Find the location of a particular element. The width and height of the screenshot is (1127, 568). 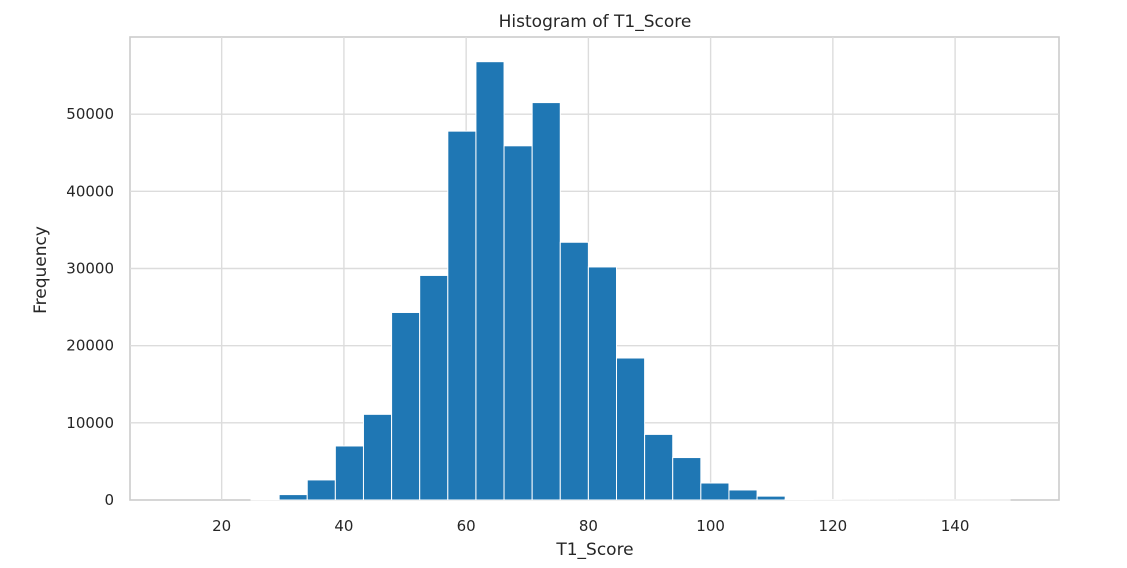

chart-title: Histogram of T1_Score is located at coordinates (595, 22).